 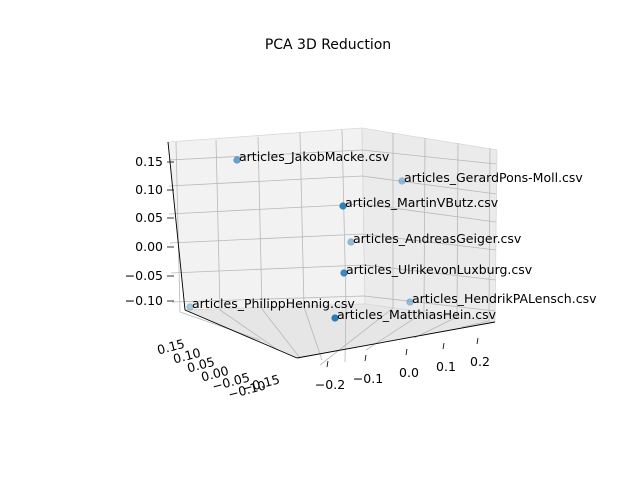 What do you see at coordinates (170, 347) in the screenshot?
I see `y-tick-label: 0.15` at bounding box center [170, 347].